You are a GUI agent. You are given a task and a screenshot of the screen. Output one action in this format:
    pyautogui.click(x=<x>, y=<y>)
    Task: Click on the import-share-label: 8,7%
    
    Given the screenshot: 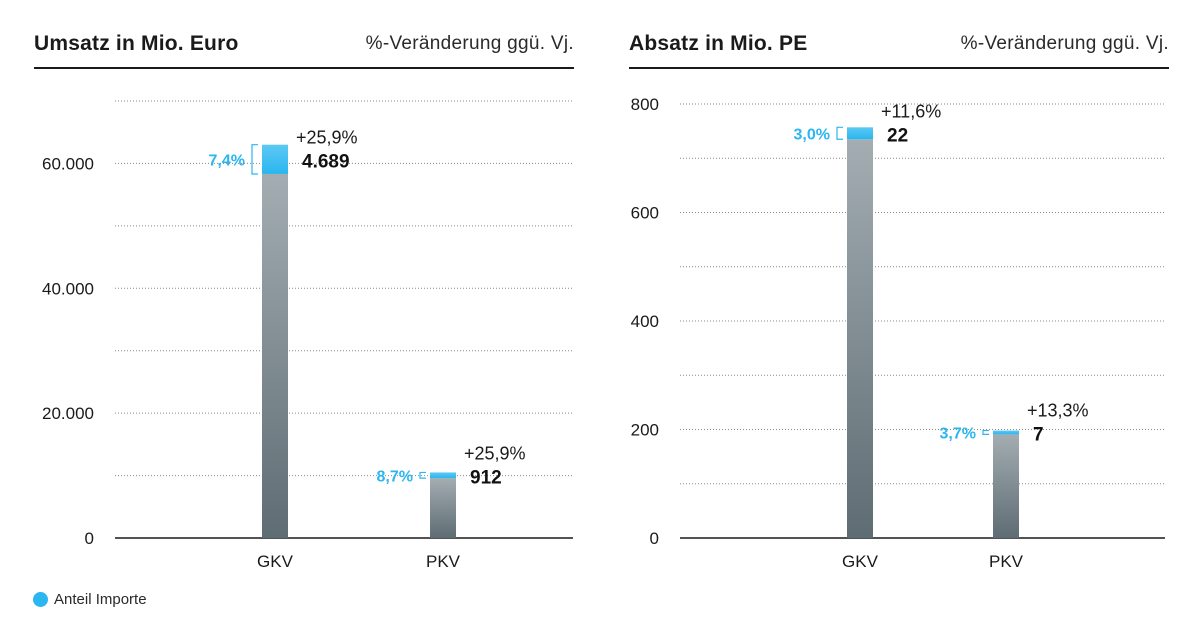 What is the action you would take?
    pyautogui.click(x=395, y=476)
    